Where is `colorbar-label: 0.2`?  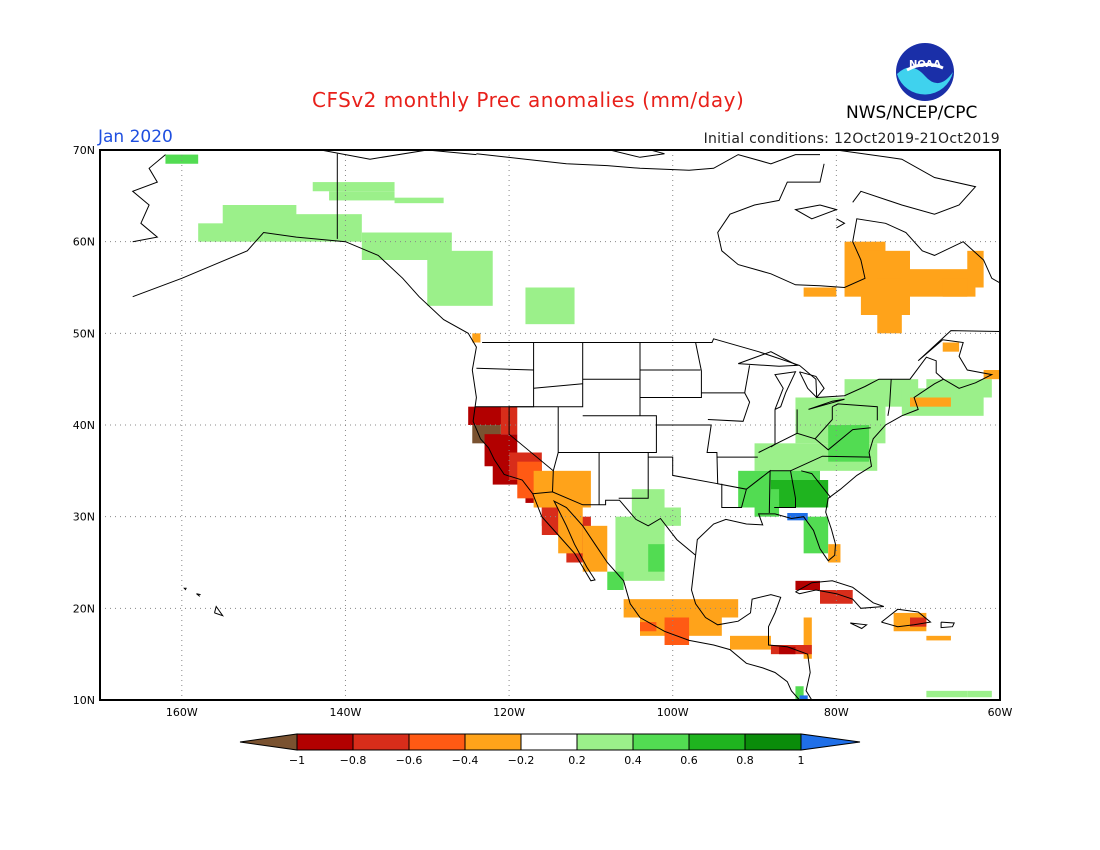
colorbar-label: 0.2 is located at coordinates (577, 760).